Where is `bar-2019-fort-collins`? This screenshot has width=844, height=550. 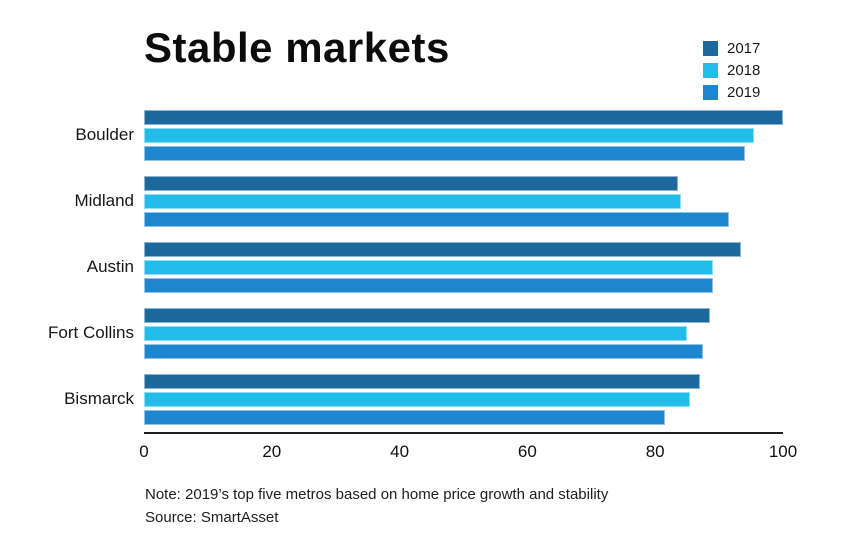 bar-2019-fort-collins is located at coordinates (424, 351).